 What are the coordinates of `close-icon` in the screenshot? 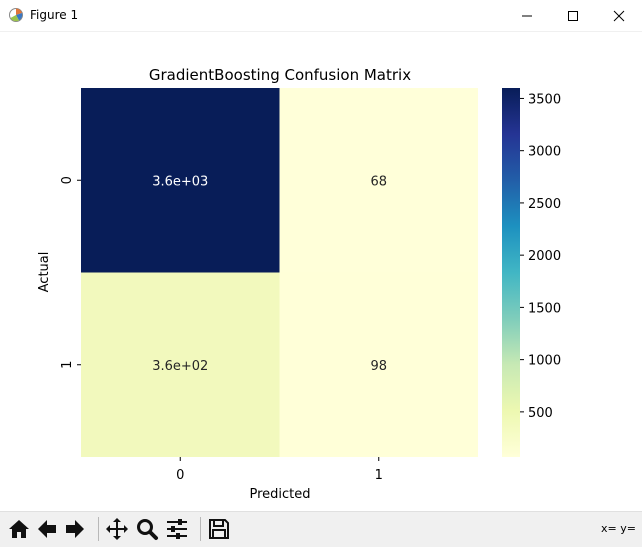 It's located at (619, 16).